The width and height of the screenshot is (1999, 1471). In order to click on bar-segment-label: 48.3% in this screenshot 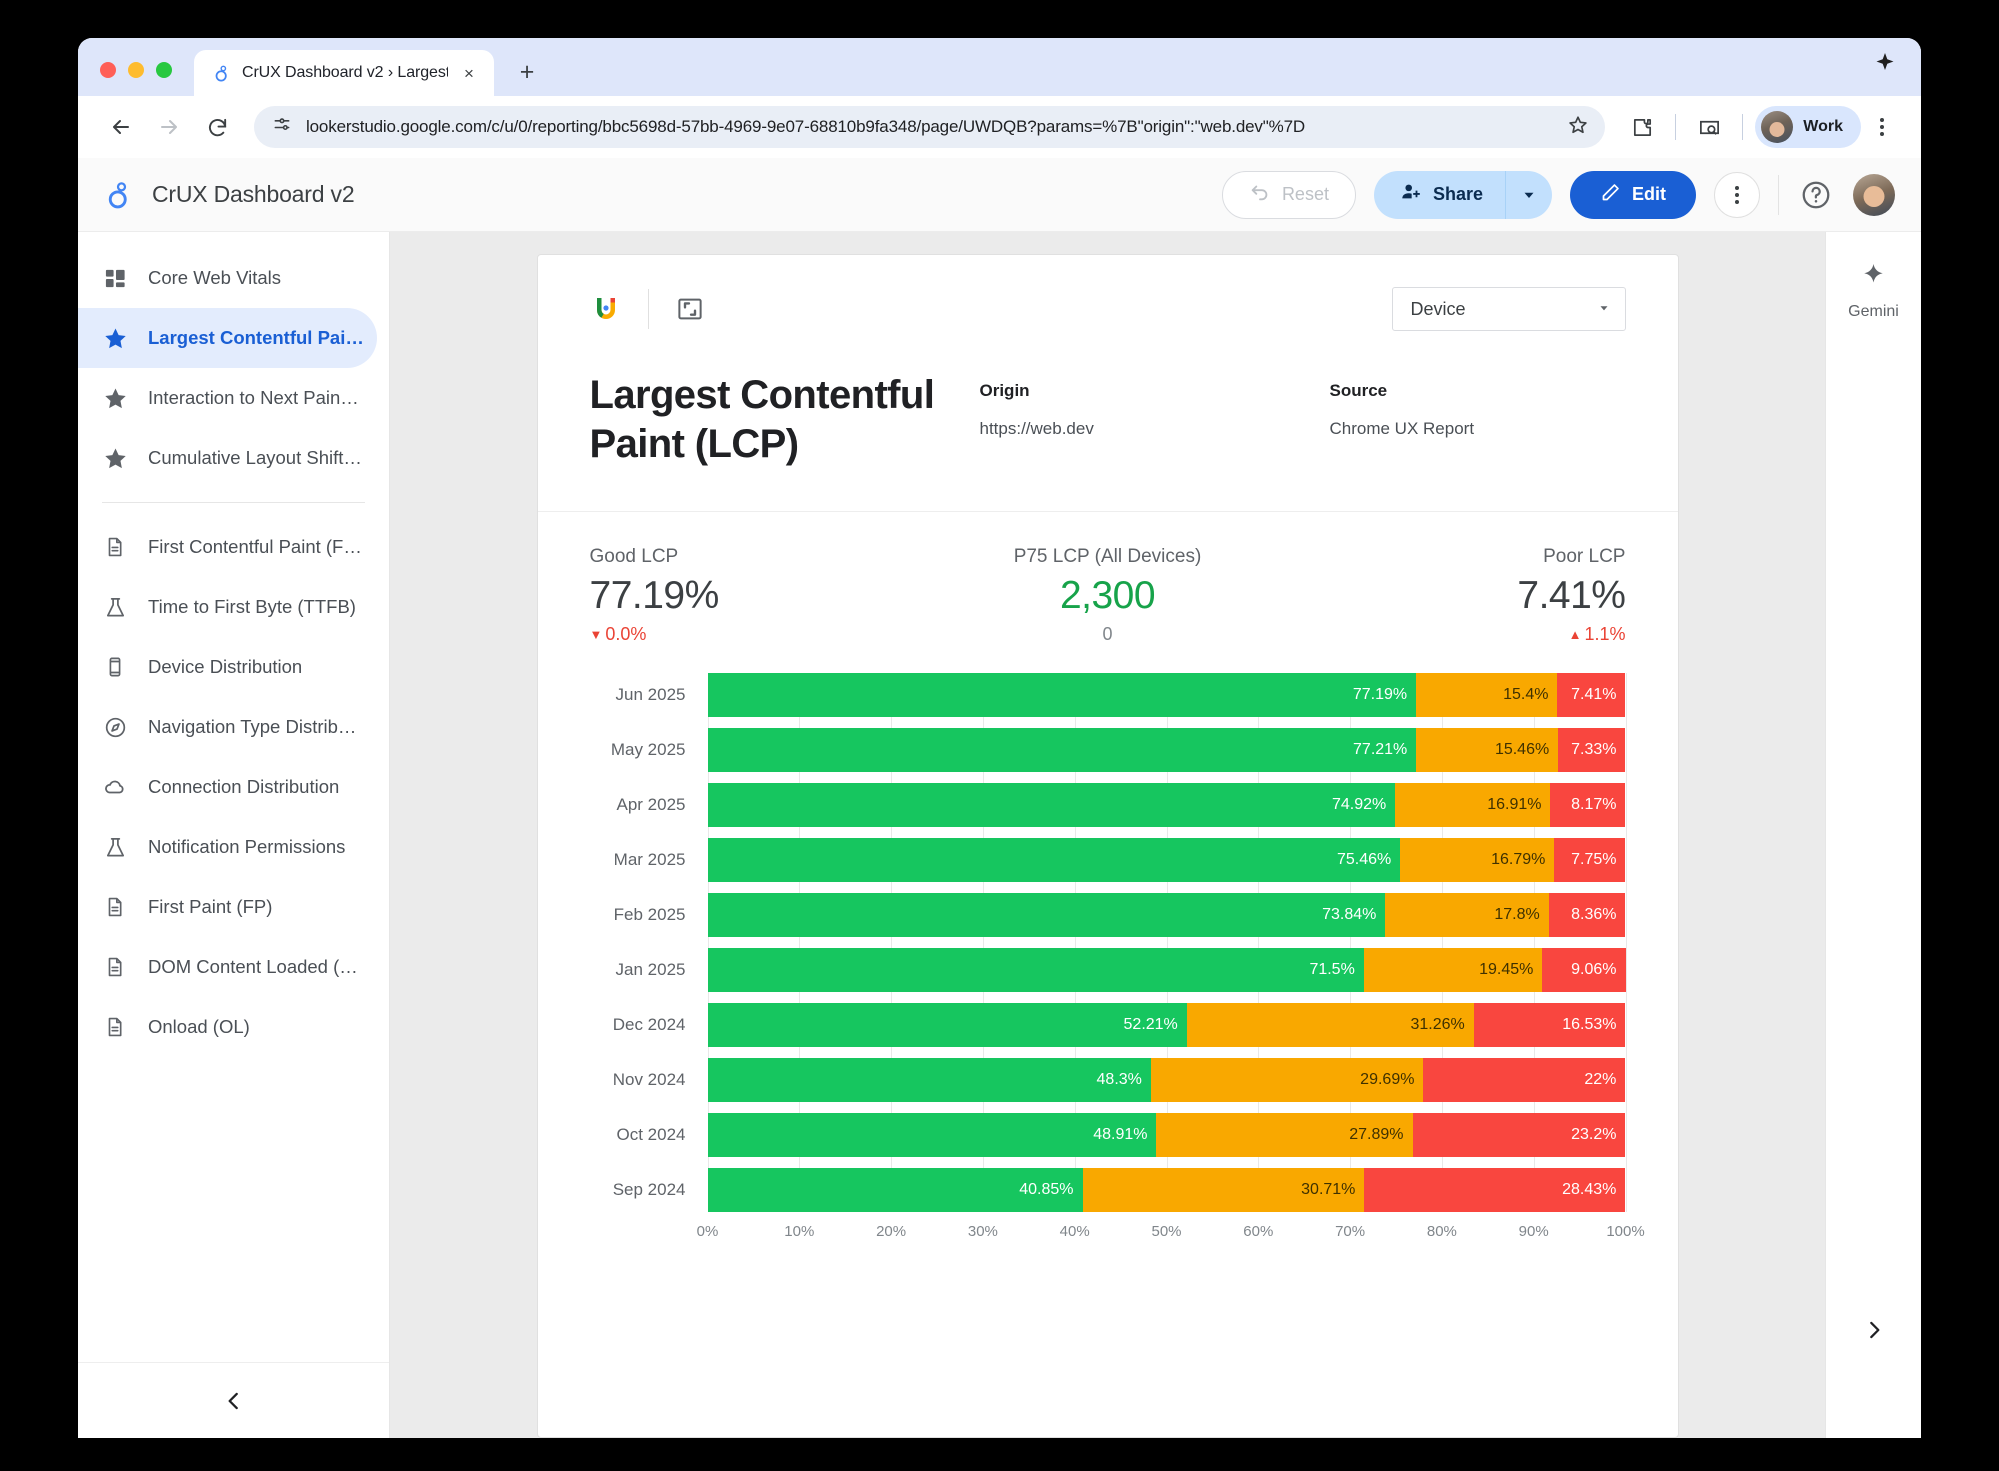, I will do `click(1119, 1079)`.